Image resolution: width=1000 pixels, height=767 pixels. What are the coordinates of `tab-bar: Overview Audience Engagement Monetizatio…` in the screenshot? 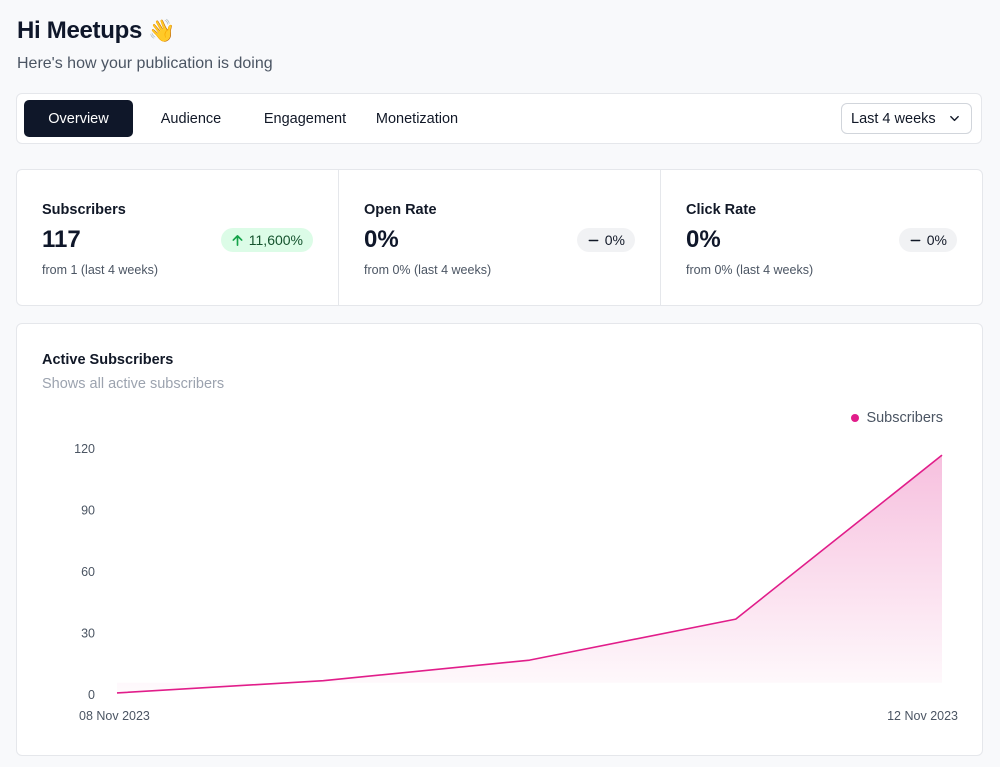 It's located at (499, 118).